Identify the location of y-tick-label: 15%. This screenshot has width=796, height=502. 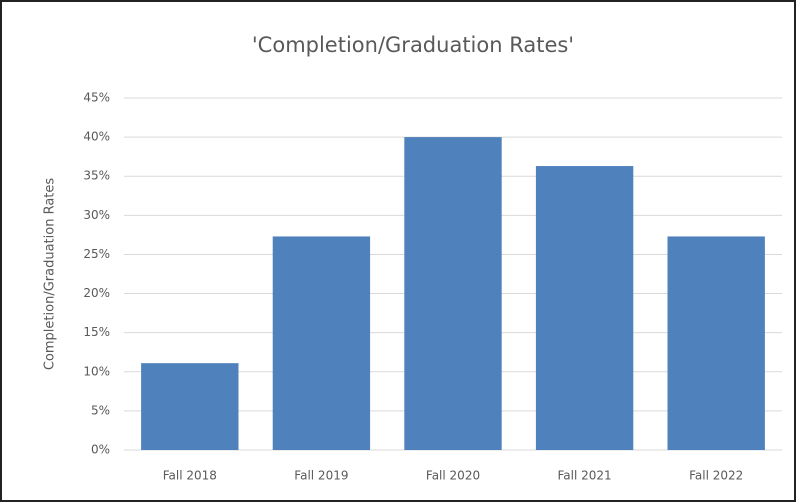
(96, 332).